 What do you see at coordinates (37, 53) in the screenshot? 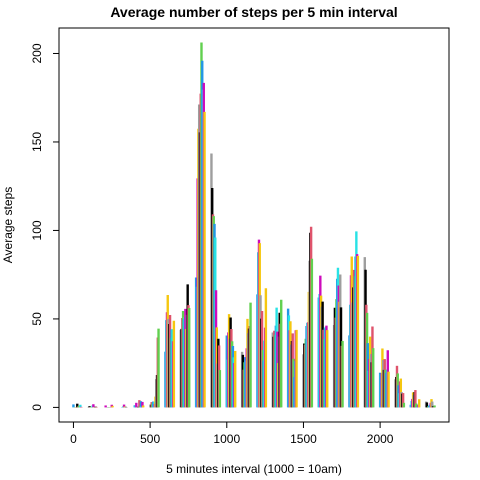
I see `y-tick-label: 200` at bounding box center [37, 53].